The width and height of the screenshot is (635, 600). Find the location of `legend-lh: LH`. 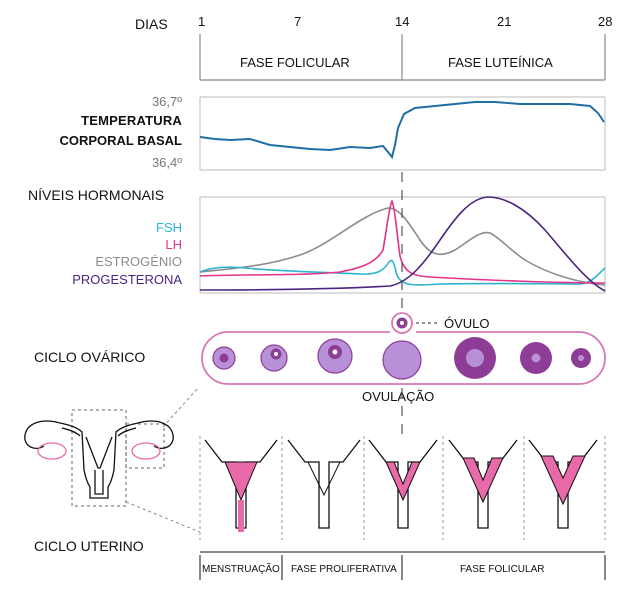

legend-lh: LH is located at coordinates (173, 244).